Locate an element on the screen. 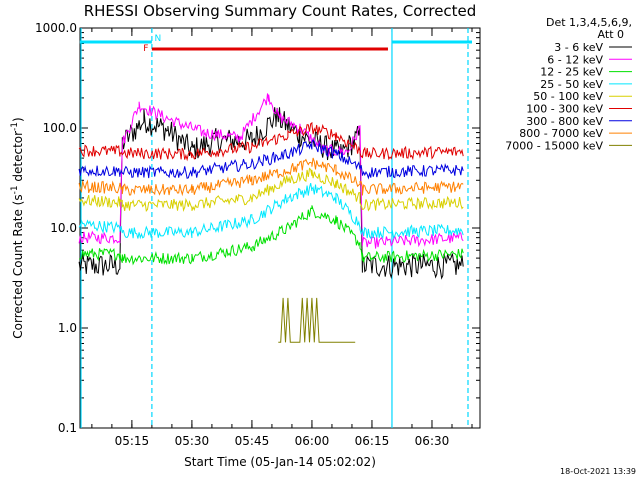 The image size is (640, 480). x-tick-label: 05:45 is located at coordinates (252, 441).